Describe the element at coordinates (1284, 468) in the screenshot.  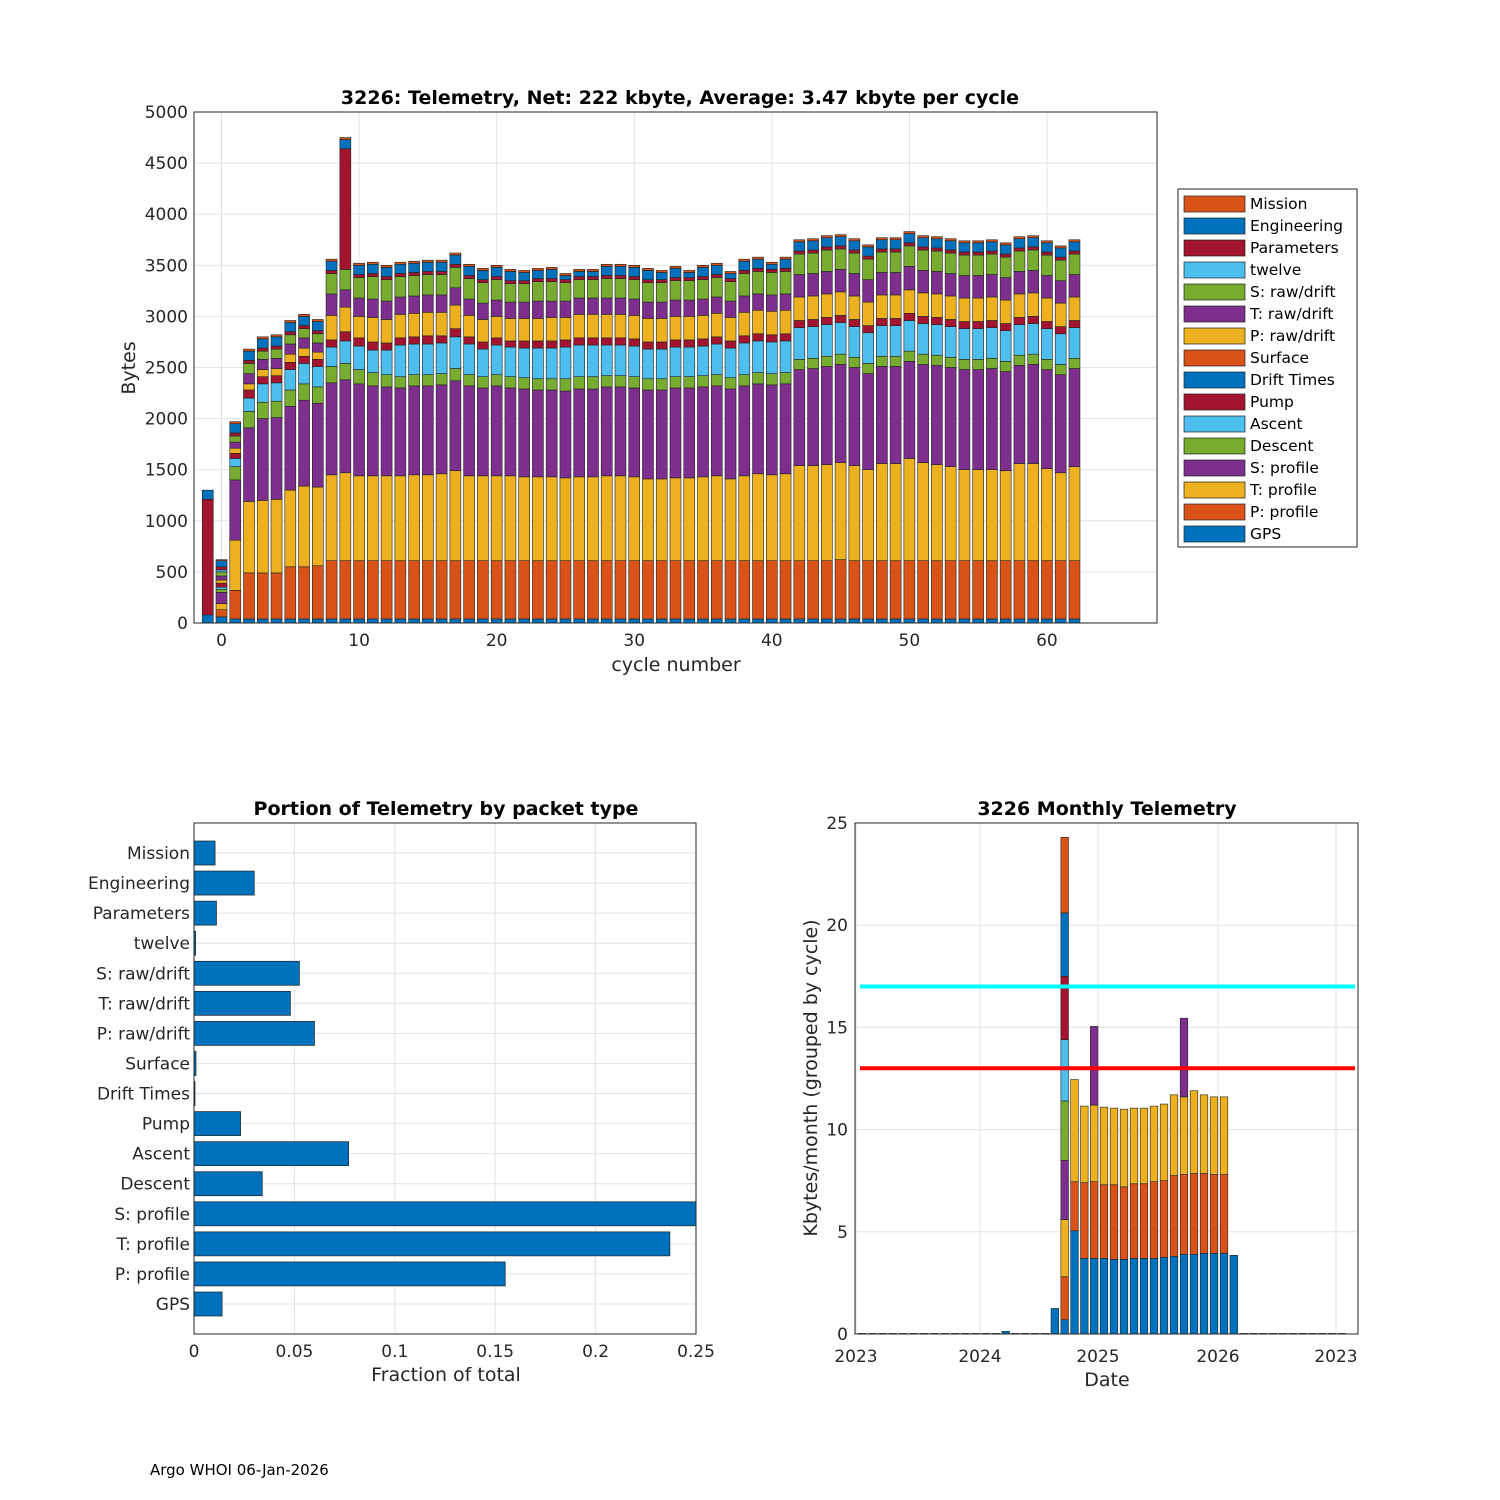
I see `legend-label-s-profile: S: profile` at that location.